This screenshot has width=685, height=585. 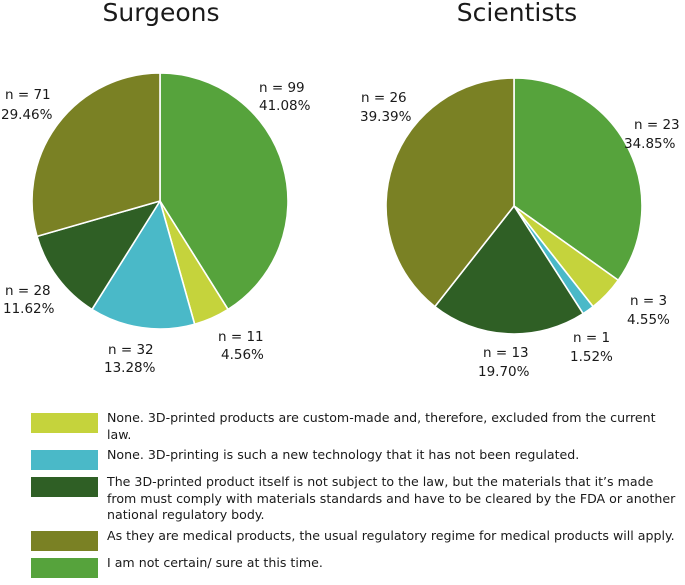 I want to click on pct-label-scientists-medical-products: 39.39%, so click(x=386, y=117).